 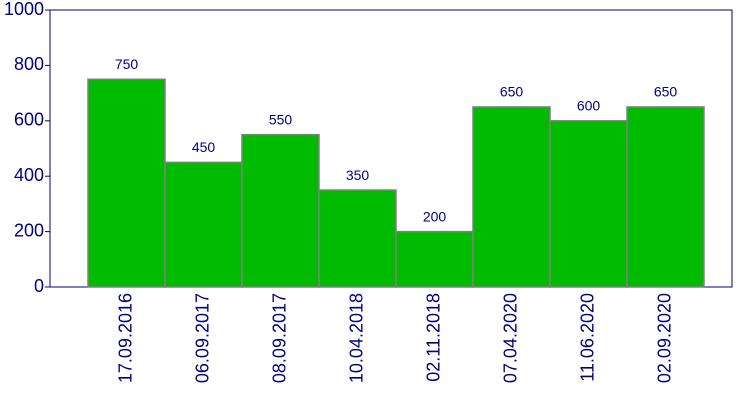 What do you see at coordinates (24, 9) in the screenshot?
I see `y-tick-label: 1000` at bounding box center [24, 9].